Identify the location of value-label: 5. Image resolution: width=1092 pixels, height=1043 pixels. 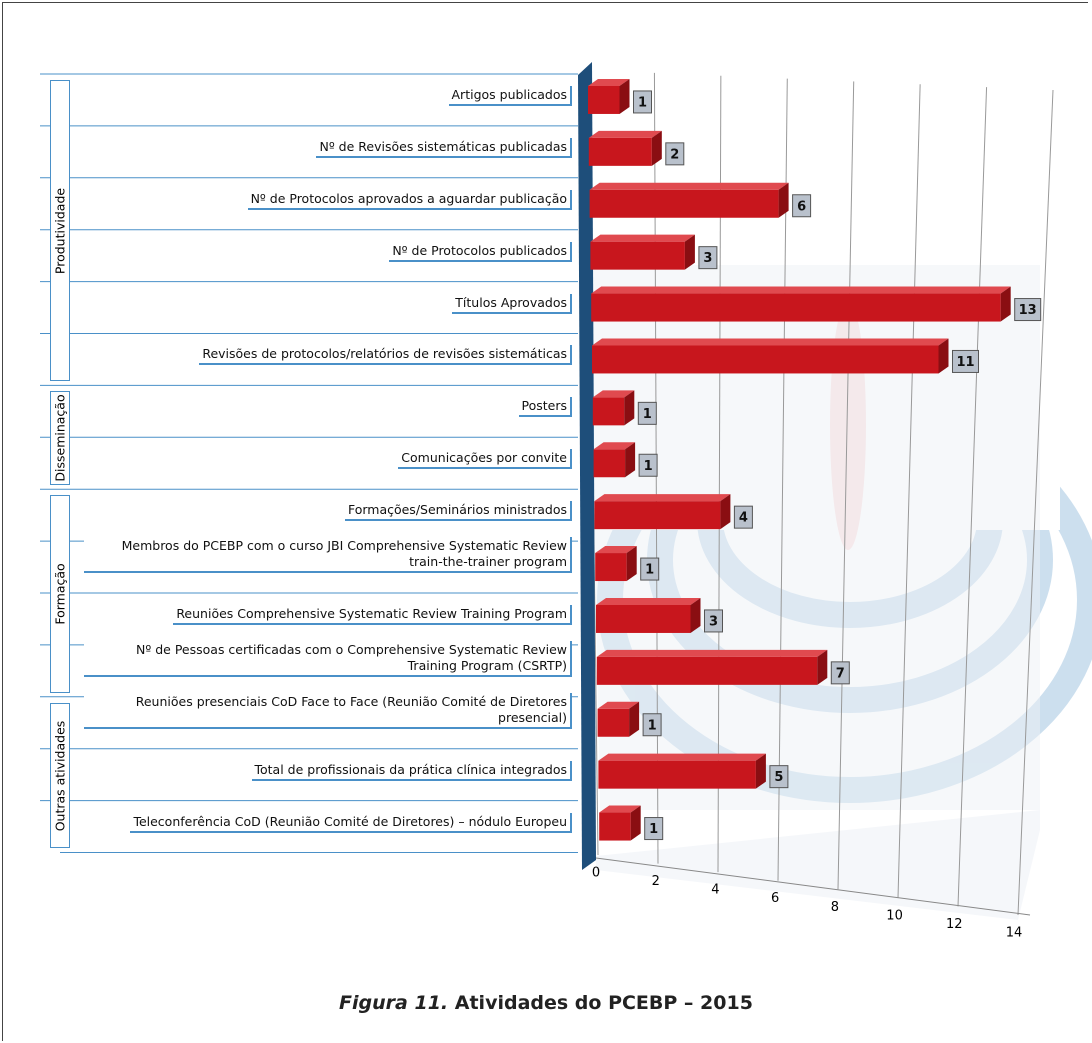
(778, 777).